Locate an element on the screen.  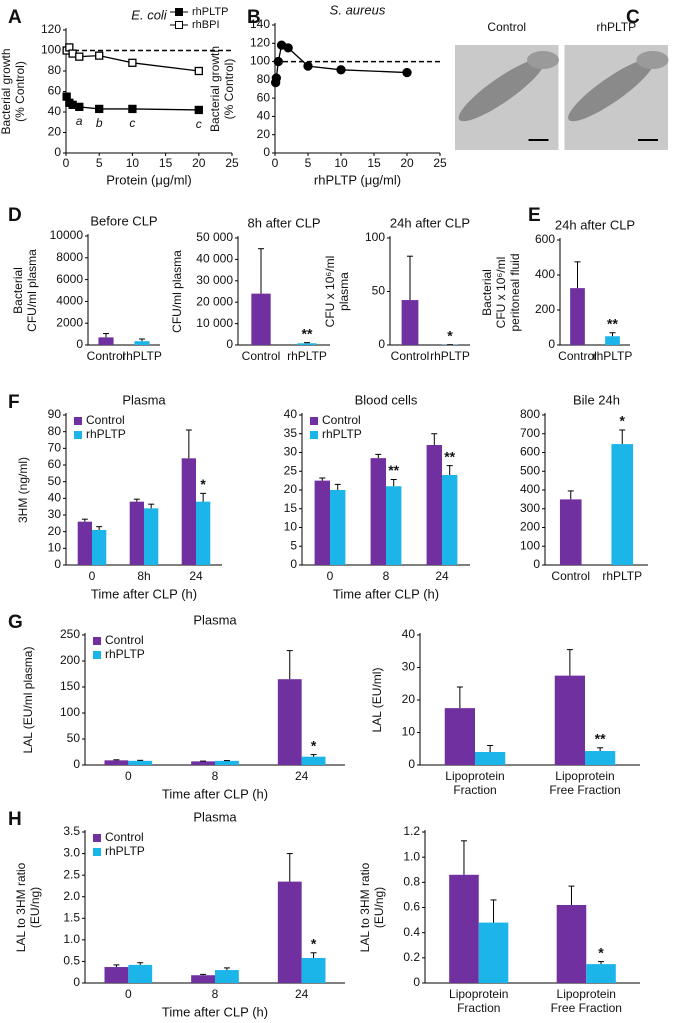
y-axis-label: plasma is located at coordinates (344, 291).